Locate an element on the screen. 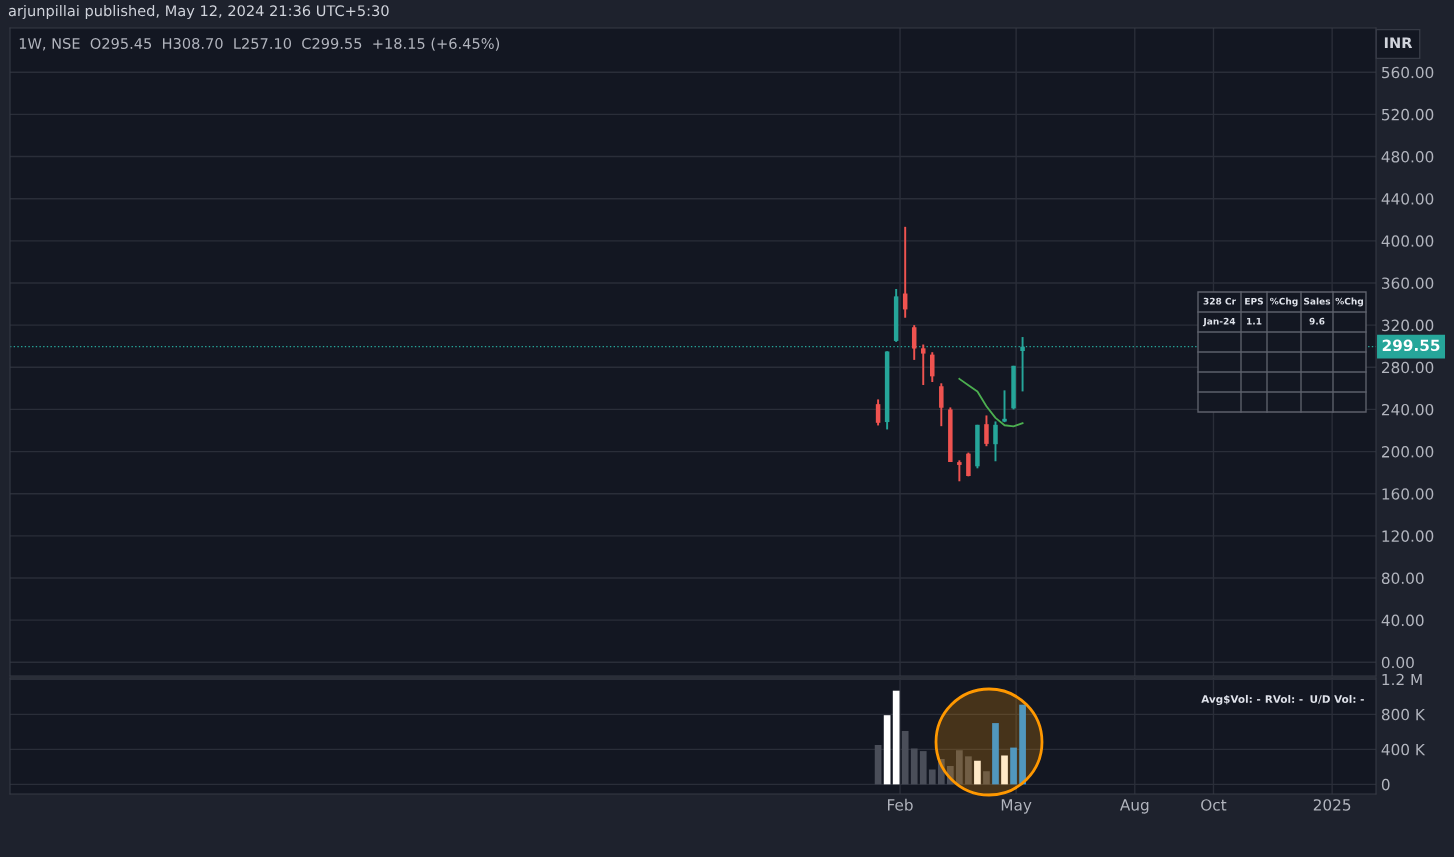 This screenshot has height=857, width=1454. y-tick-label: 320.00 is located at coordinates (1408, 325).